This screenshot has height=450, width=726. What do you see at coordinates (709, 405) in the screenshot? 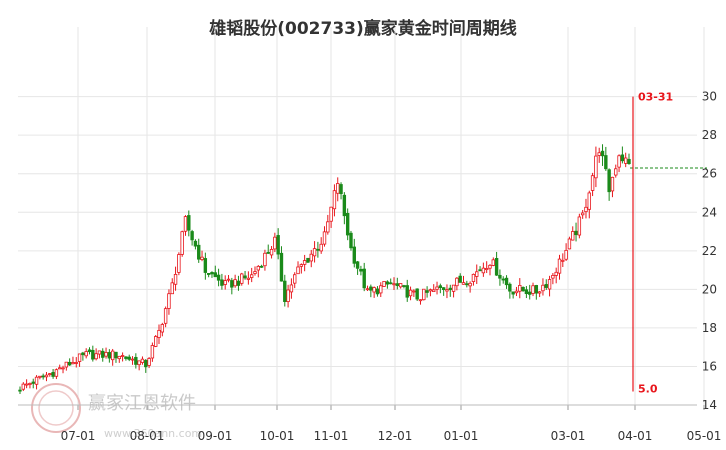
I see `y-tick-label: 14` at bounding box center [709, 405].